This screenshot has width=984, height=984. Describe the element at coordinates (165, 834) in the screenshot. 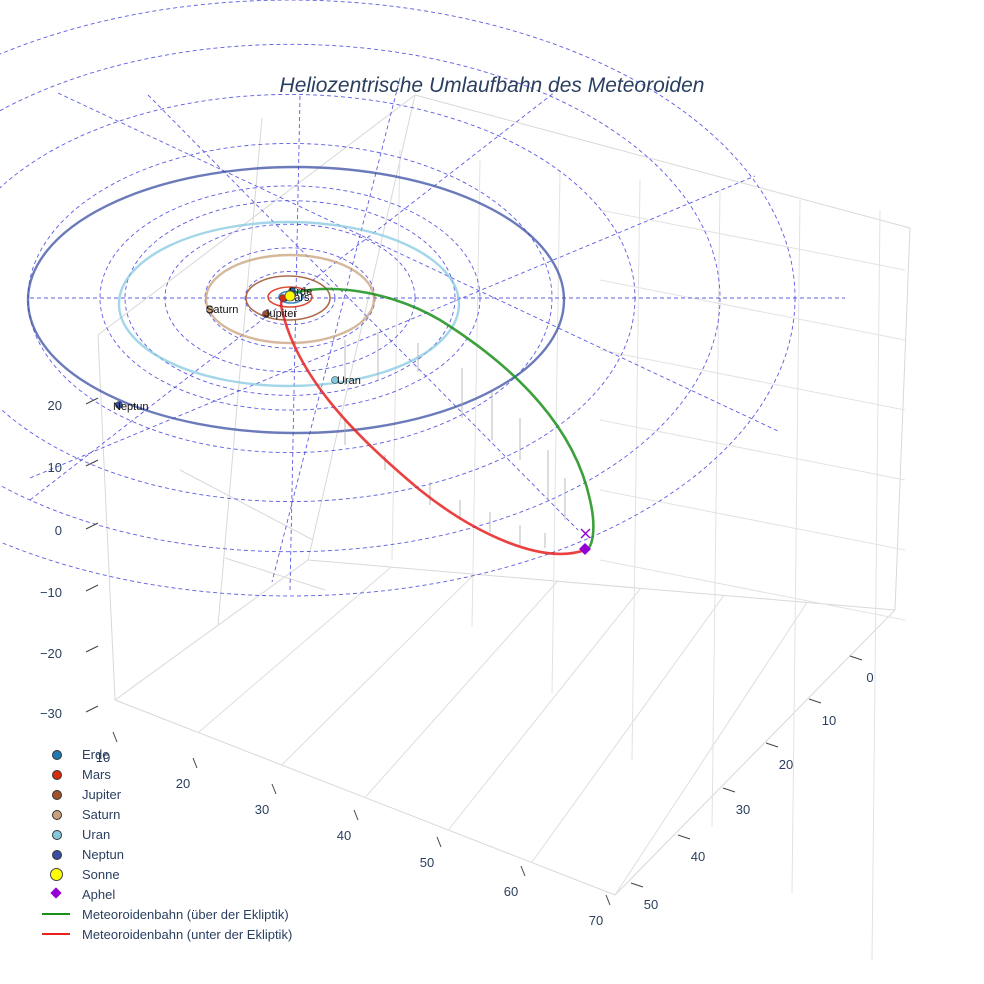

I see `legend-item: Uran` at that location.